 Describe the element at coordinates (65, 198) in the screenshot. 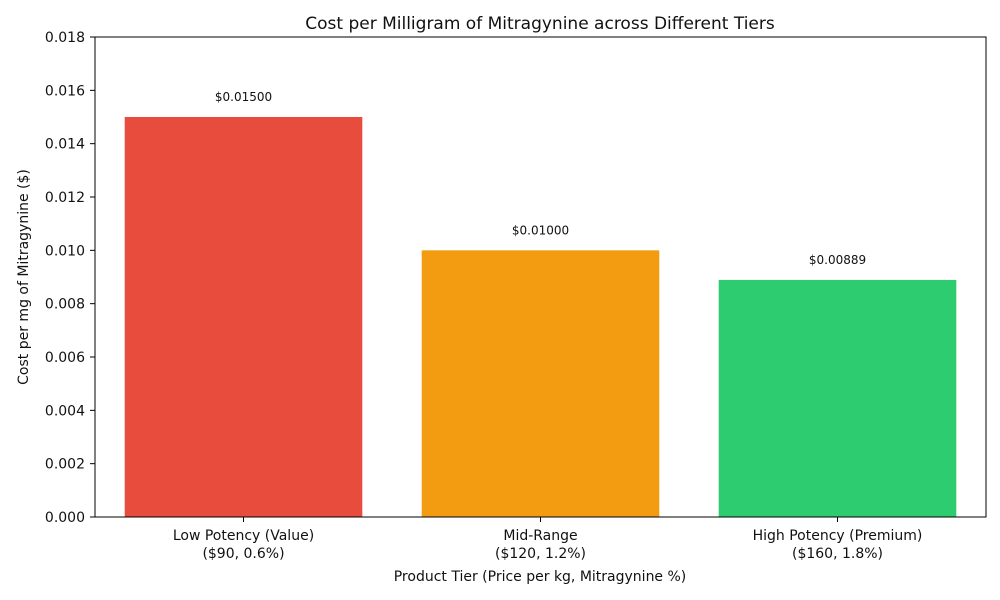

I see `y-tick-label: 0.012` at that location.